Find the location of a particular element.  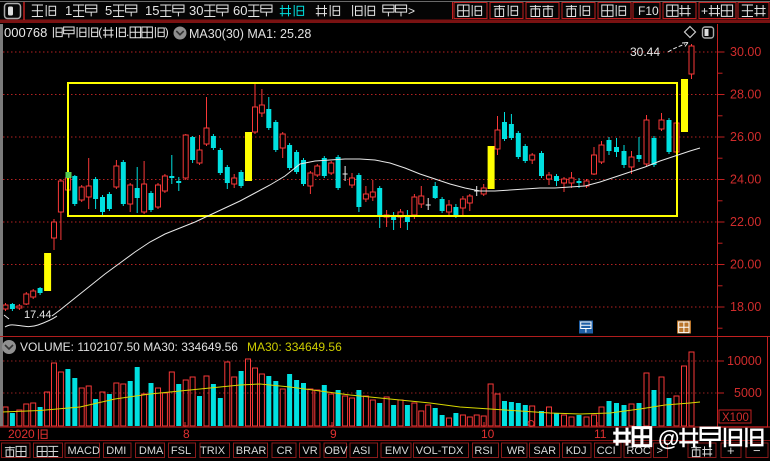

svg-text: 9 is located at coordinates (333, 434).